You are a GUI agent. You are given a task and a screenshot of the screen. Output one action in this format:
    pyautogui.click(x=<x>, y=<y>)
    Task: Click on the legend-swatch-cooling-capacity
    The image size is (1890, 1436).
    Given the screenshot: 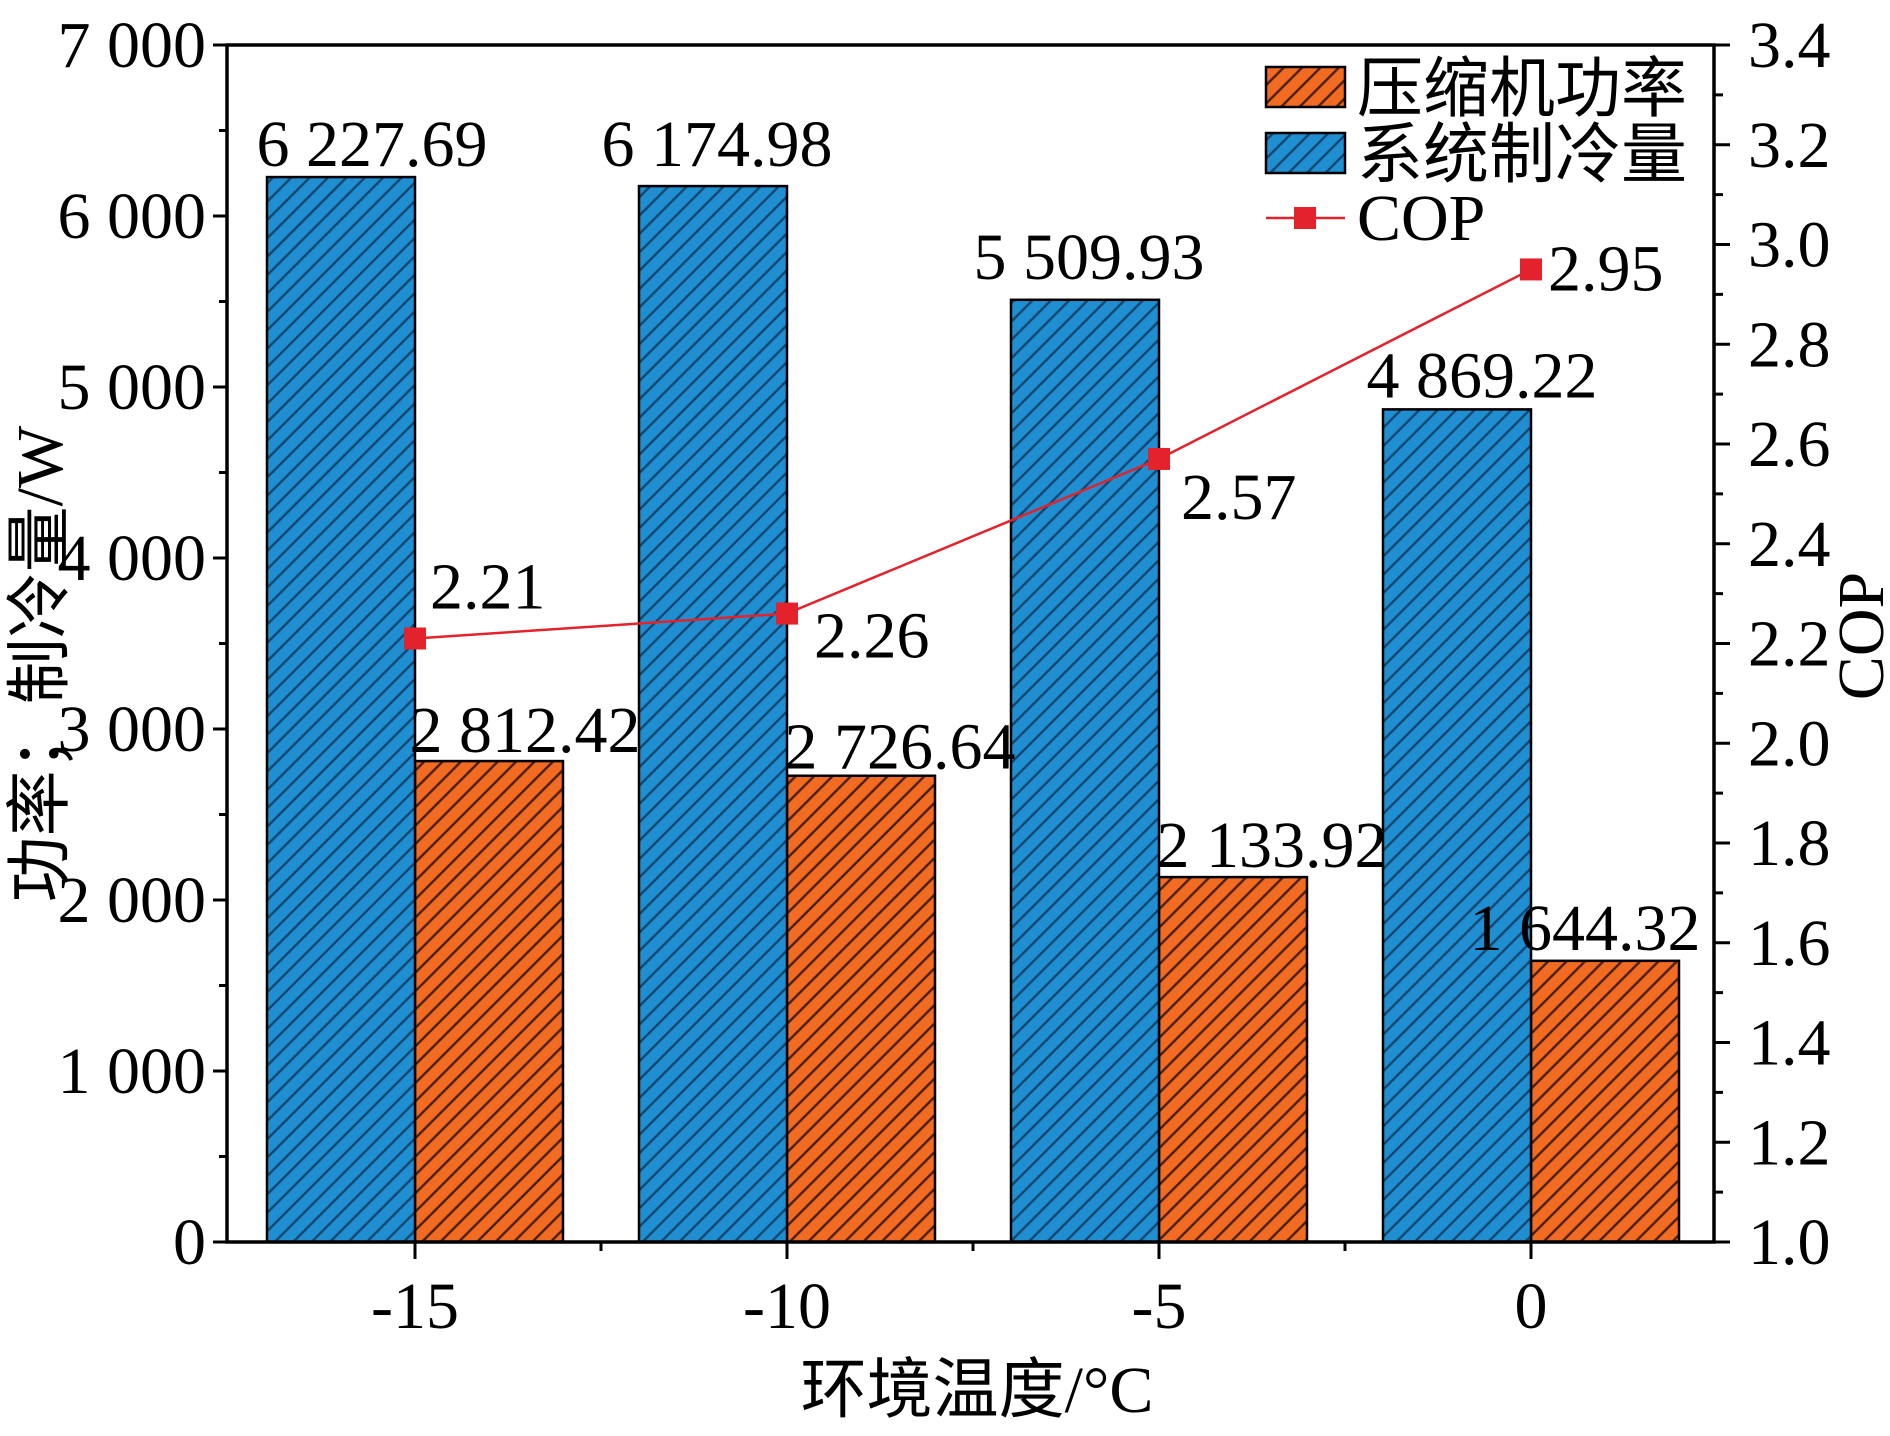 What is the action you would take?
    pyautogui.click(x=1305, y=153)
    